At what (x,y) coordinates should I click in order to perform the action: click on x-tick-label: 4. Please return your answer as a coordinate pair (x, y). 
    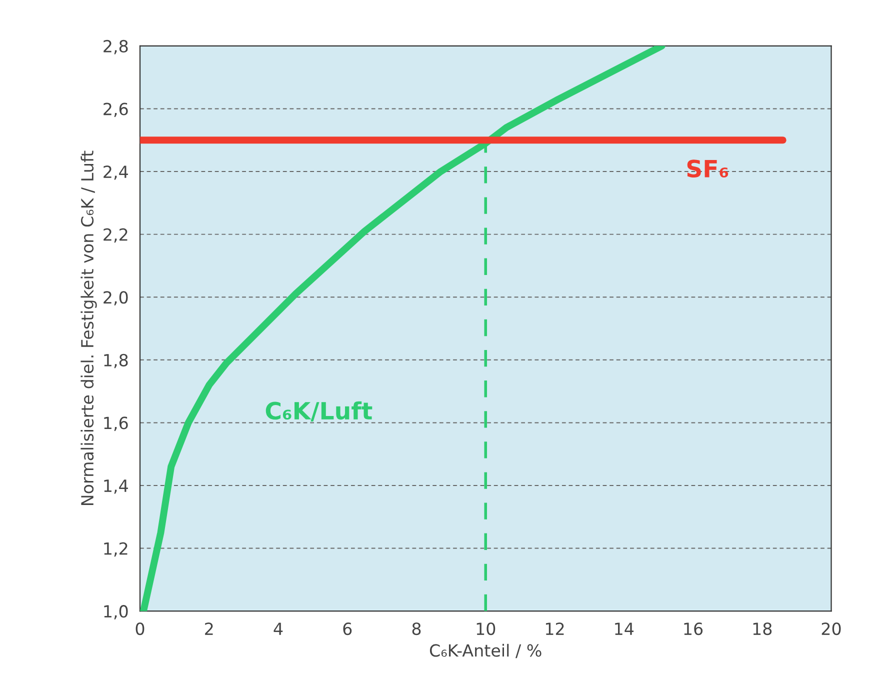
    Looking at the image, I should click on (278, 628).